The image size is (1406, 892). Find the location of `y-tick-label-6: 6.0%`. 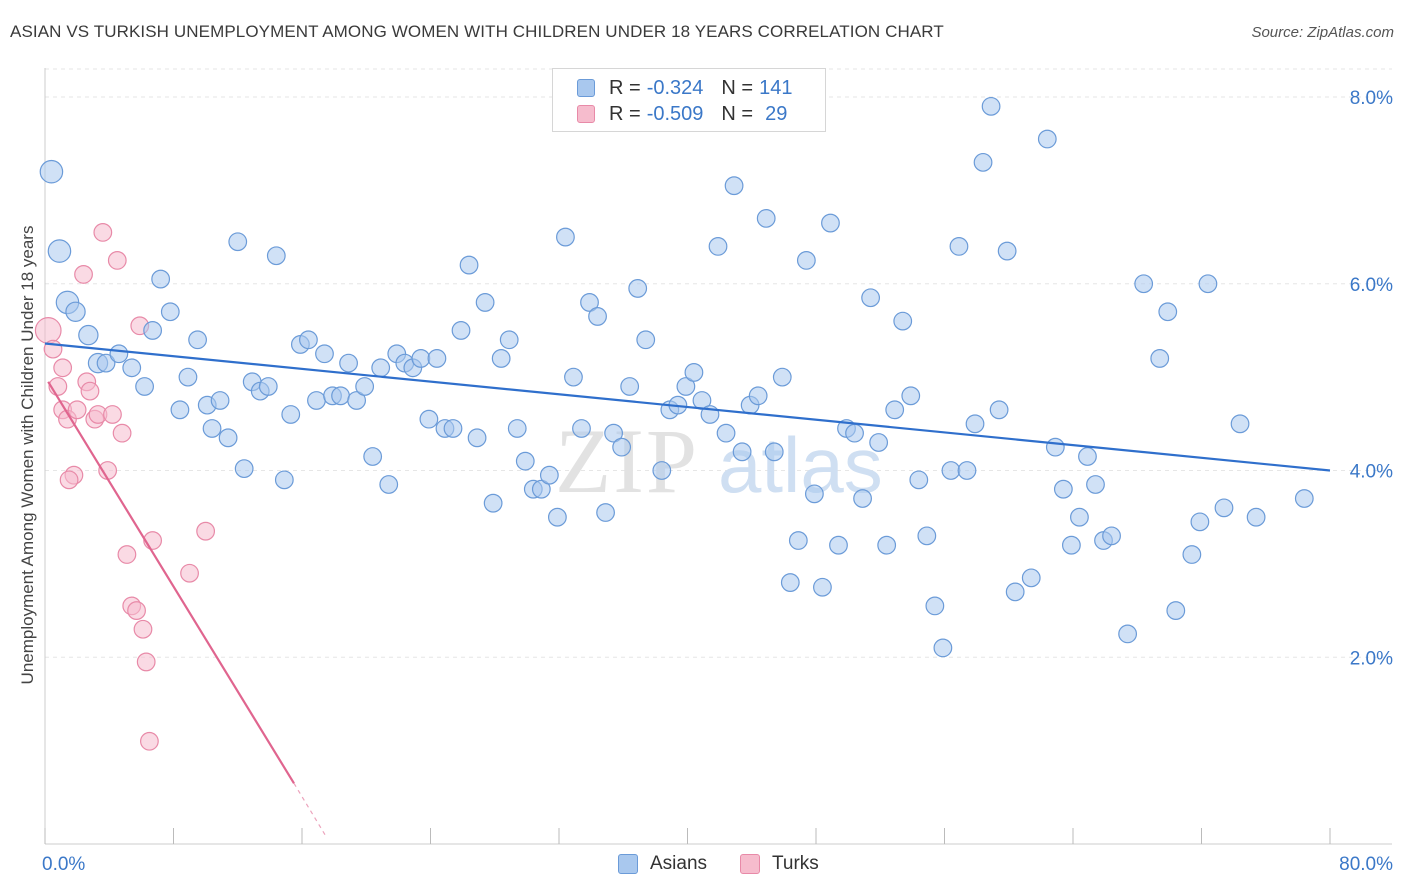

y-tick-label-6: 6.0% is located at coordinates (1371, 285).